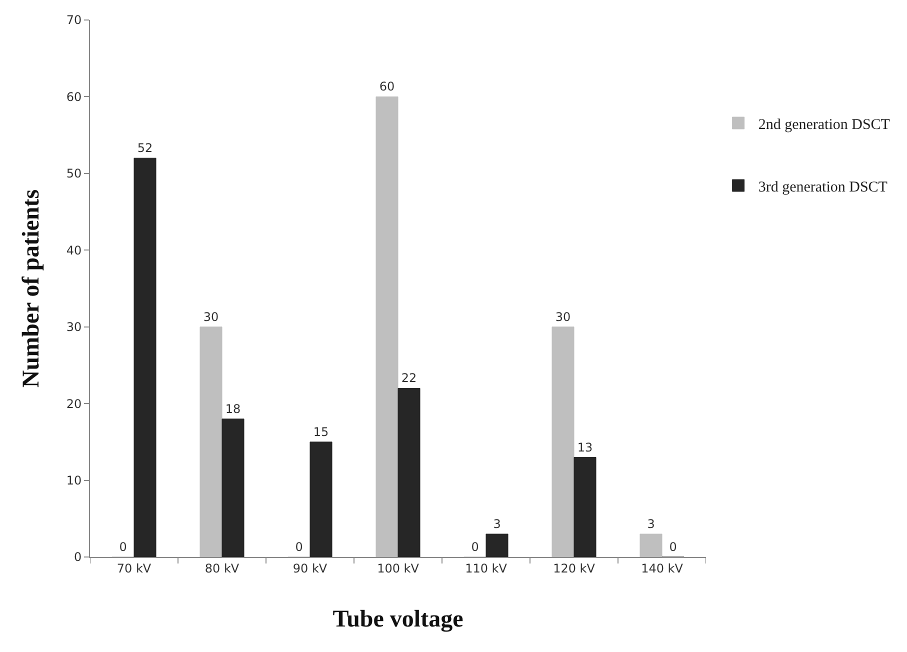  Describe the element at coordinates (662, 568) in the screenshot. I see `x-tick-label: 140 kV` at that location.